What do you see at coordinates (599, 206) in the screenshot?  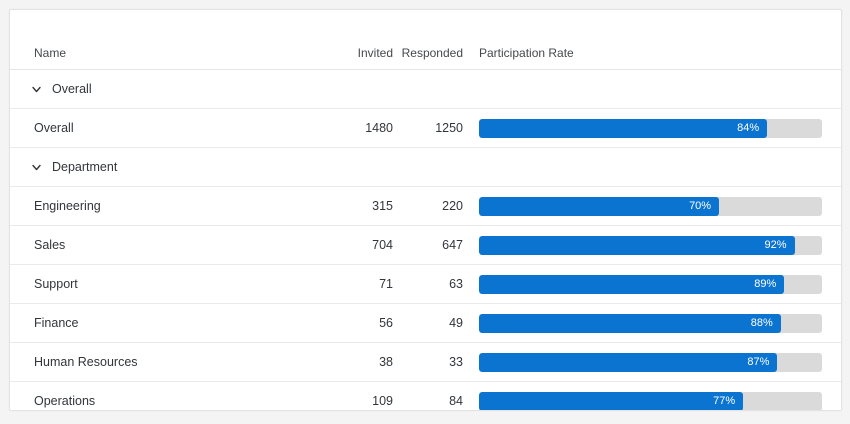 I see `participation-rate-bar-fill: 70%` at bounding box center [599, 206].